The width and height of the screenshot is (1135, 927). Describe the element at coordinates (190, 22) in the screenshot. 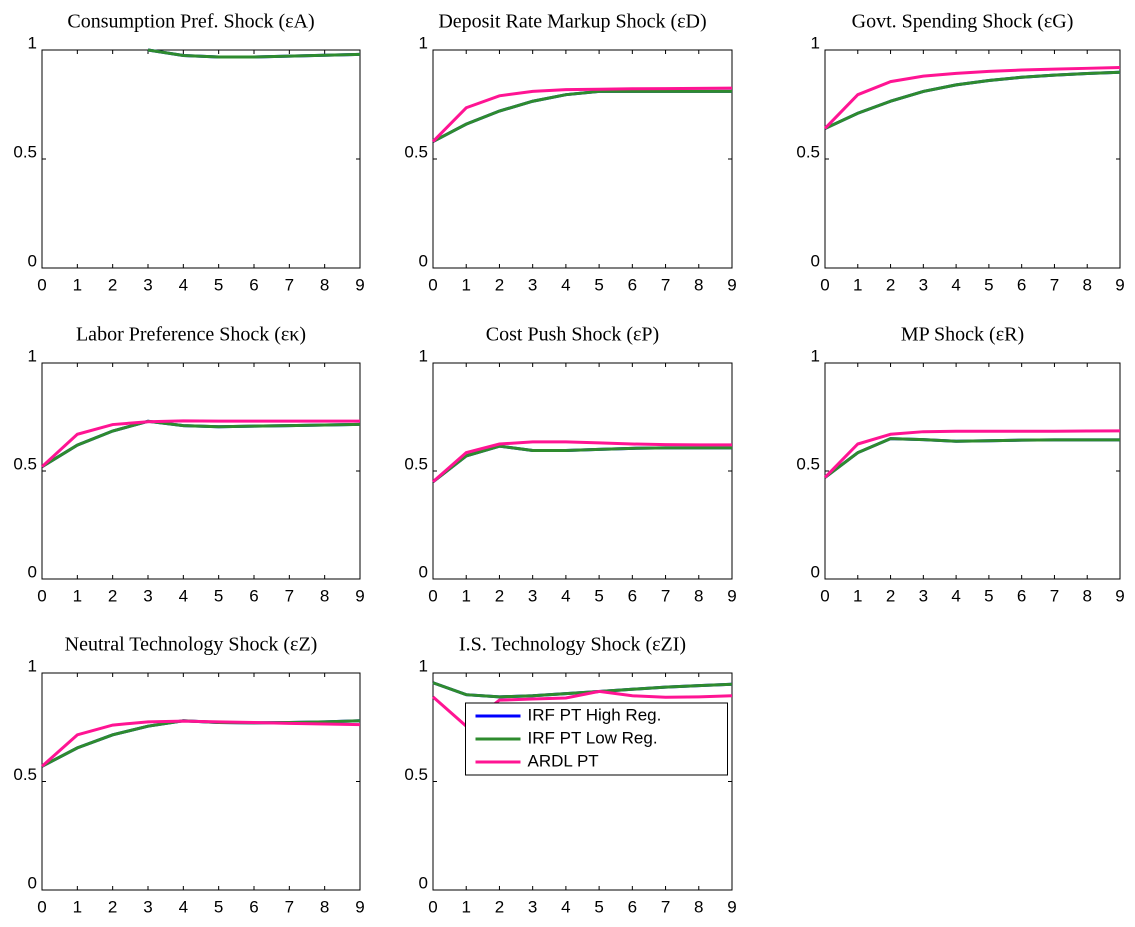

I see `chart-title: Consumption Pref. Shock (εA)` at that location.